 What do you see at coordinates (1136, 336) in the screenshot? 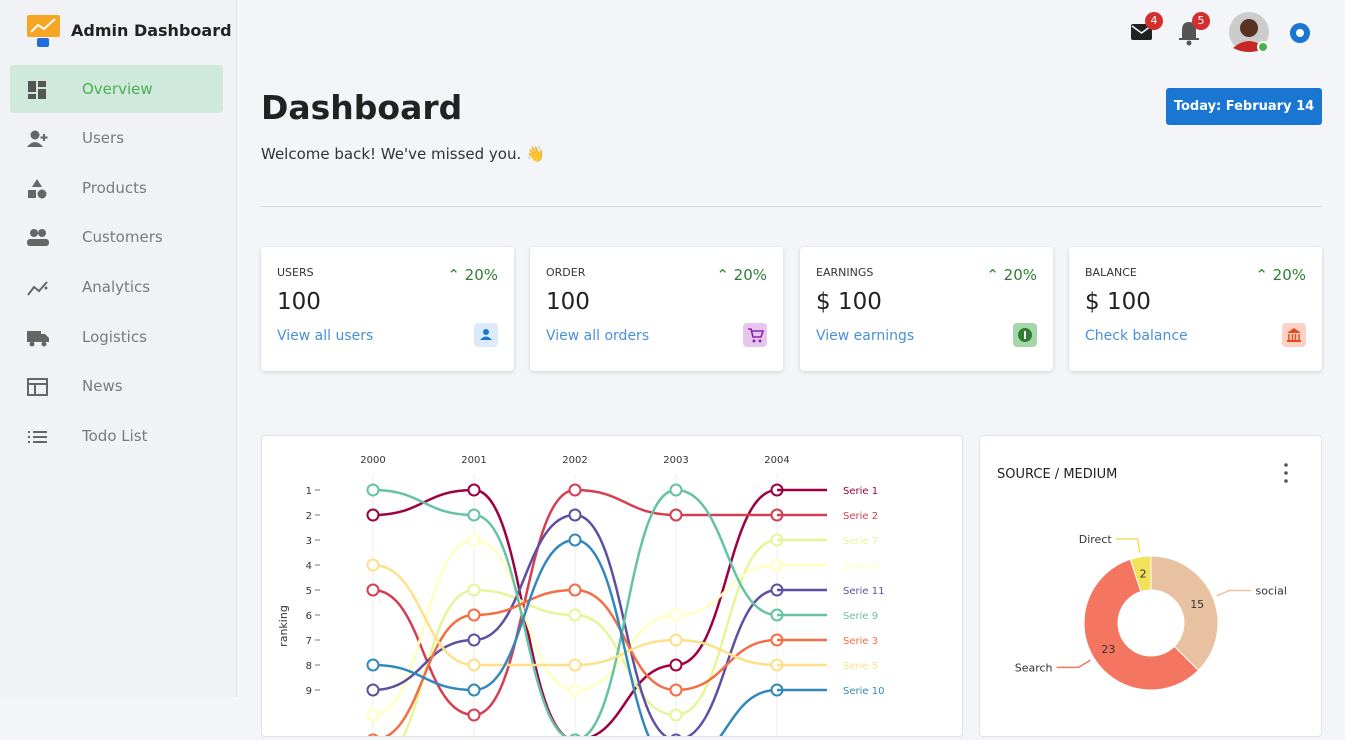
I see `card-link: Check balance` at bounding box center [1136, 336].